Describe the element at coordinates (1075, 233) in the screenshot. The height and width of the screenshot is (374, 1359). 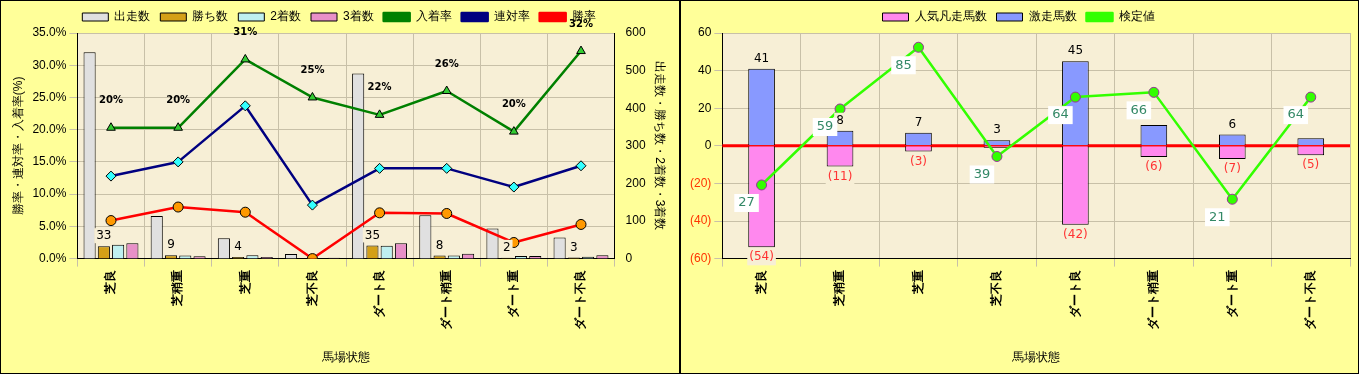
I see `data-label: (42)` at that location.